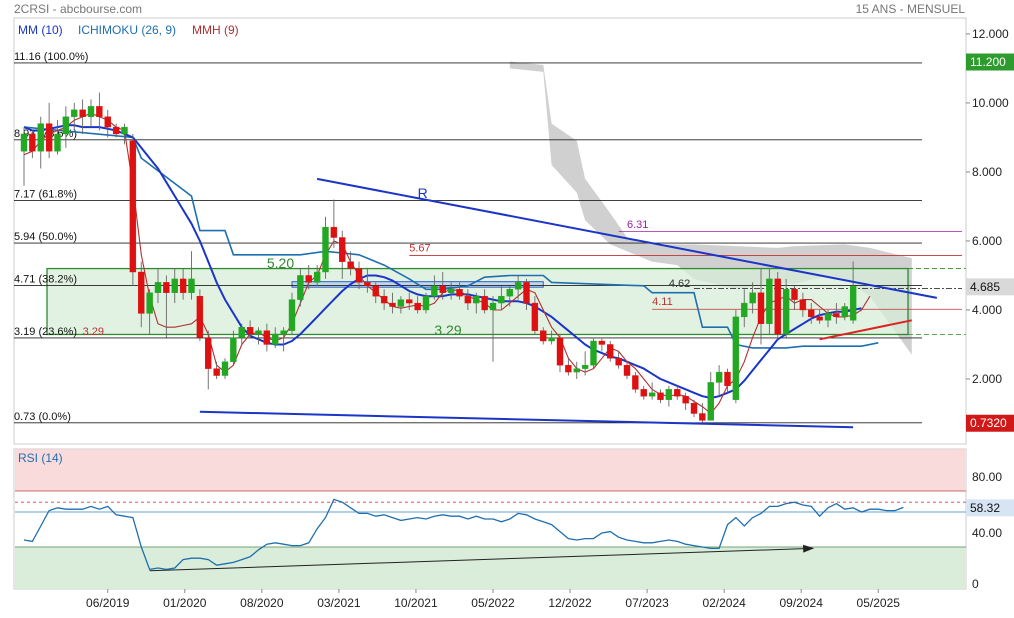 The height and width of the screenshot is (618, 1014). Describe the element at coordinates (627, 238) in the screenshot. I see `trendline-resistance-R` at that location.